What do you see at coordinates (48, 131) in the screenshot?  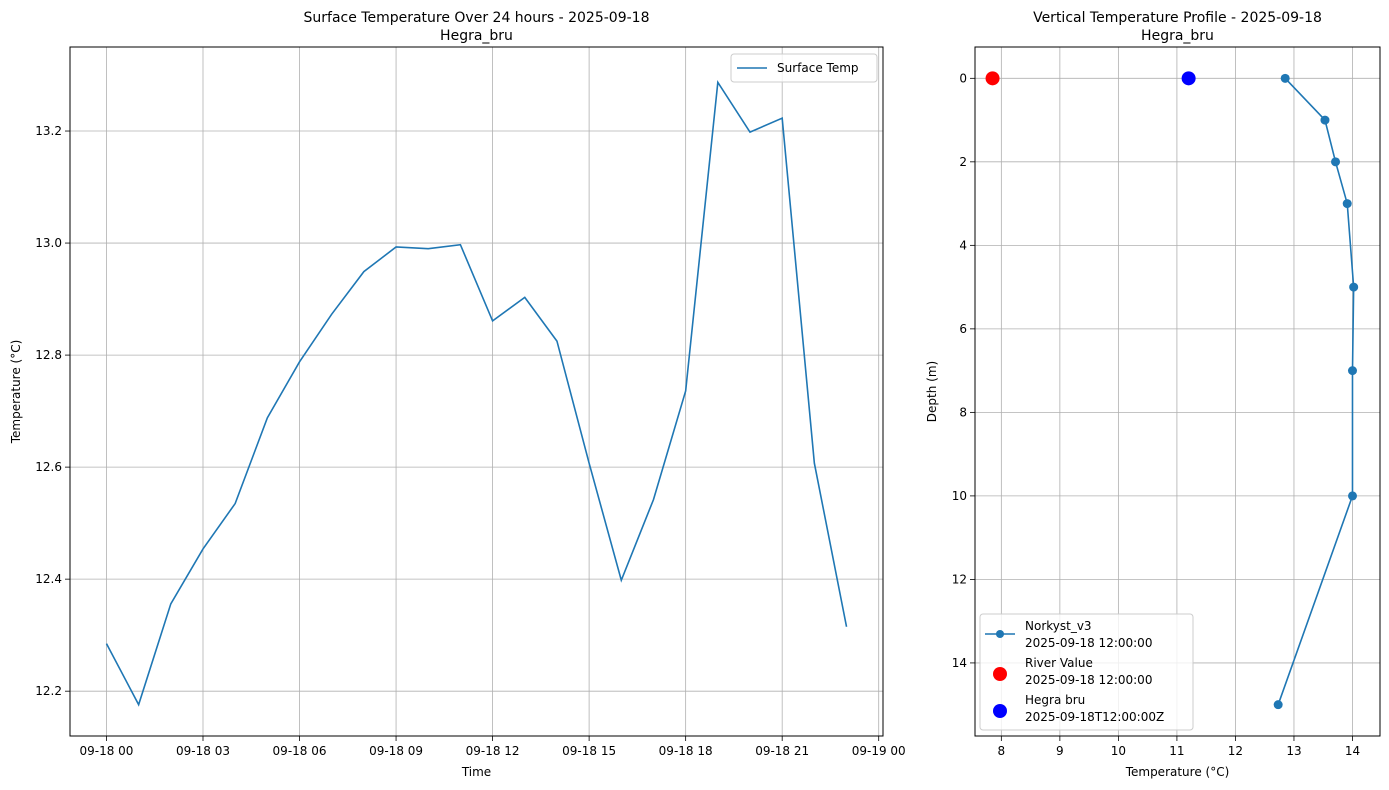 I see `left-y-tick-label: 13.2` at bounding box center [48, 131].